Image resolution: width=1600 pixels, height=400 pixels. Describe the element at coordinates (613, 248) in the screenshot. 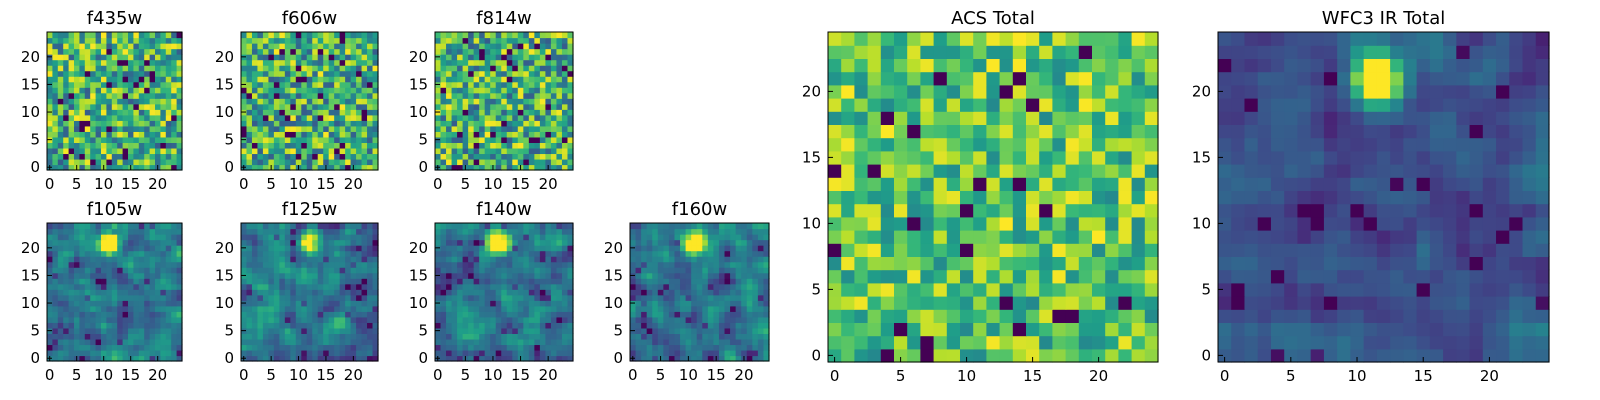

I see `y-tick-label: 20` at that location.